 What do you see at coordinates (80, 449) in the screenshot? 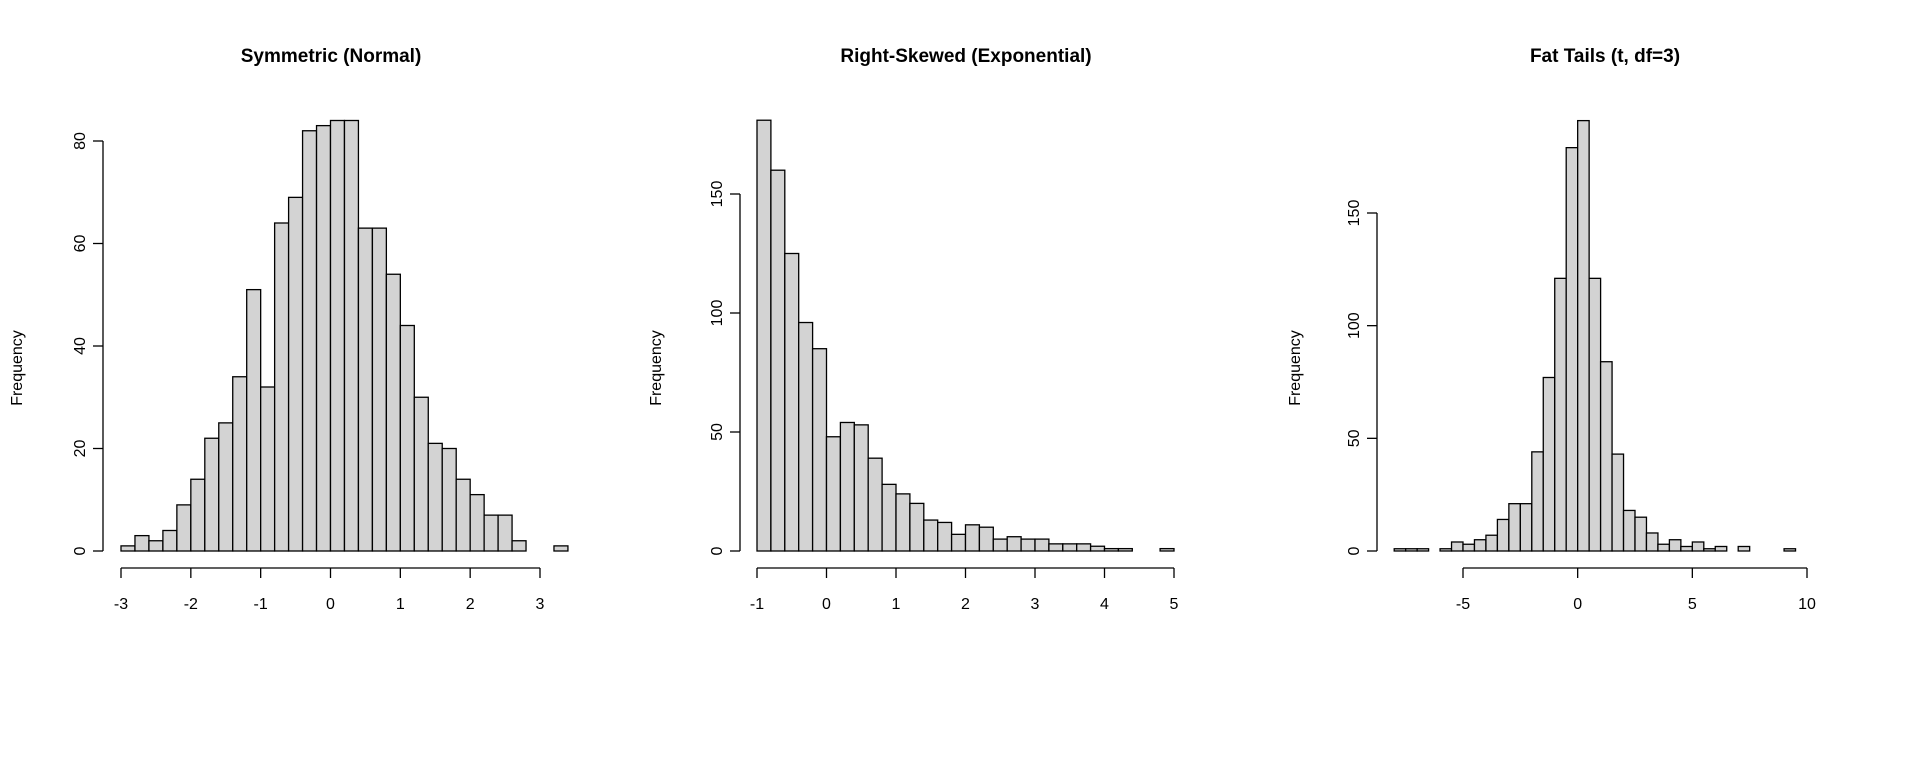
I see `y-tick-label: 20` at bounding box center [80, 449].